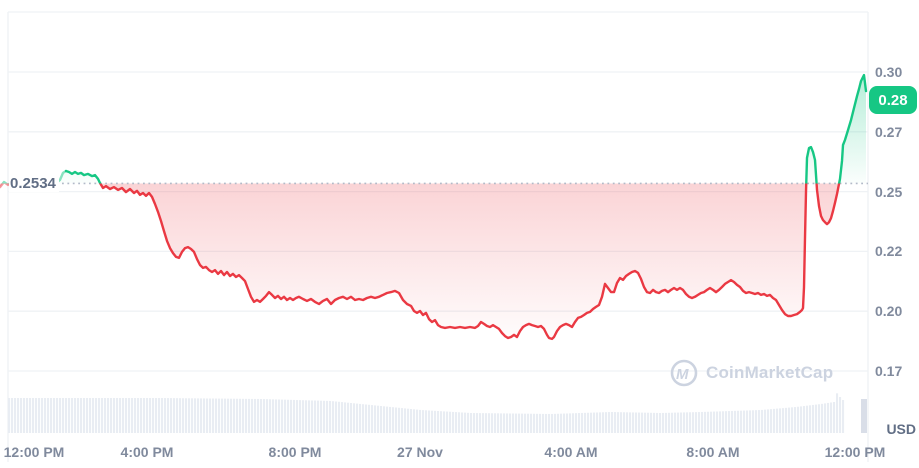  What do you see at coordinates (420, 452) in the screenshot?
I see `x-axis-tick-label: 27 Nov` at bounding box center [420, 452].